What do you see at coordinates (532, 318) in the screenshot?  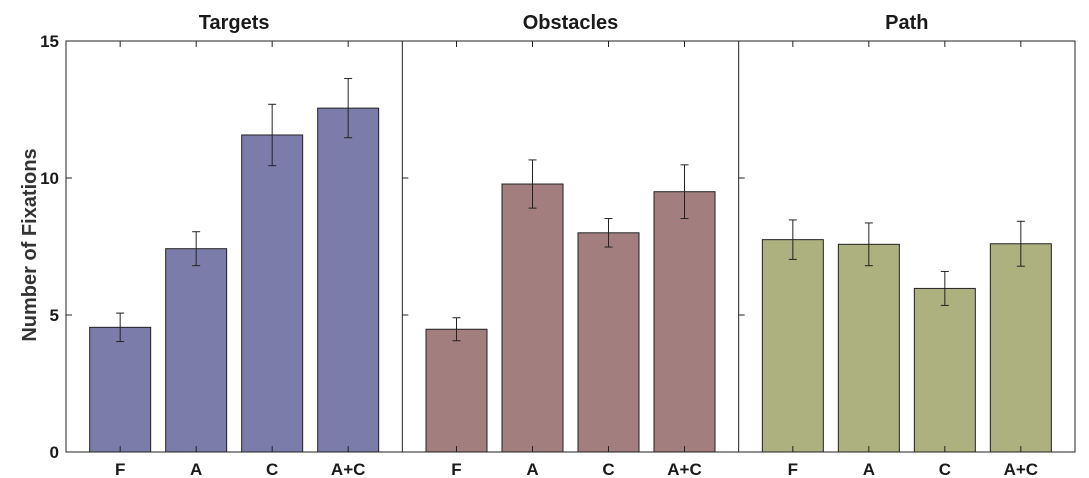 I see `bar-obstacles-a` at bounding box center [532, 318].